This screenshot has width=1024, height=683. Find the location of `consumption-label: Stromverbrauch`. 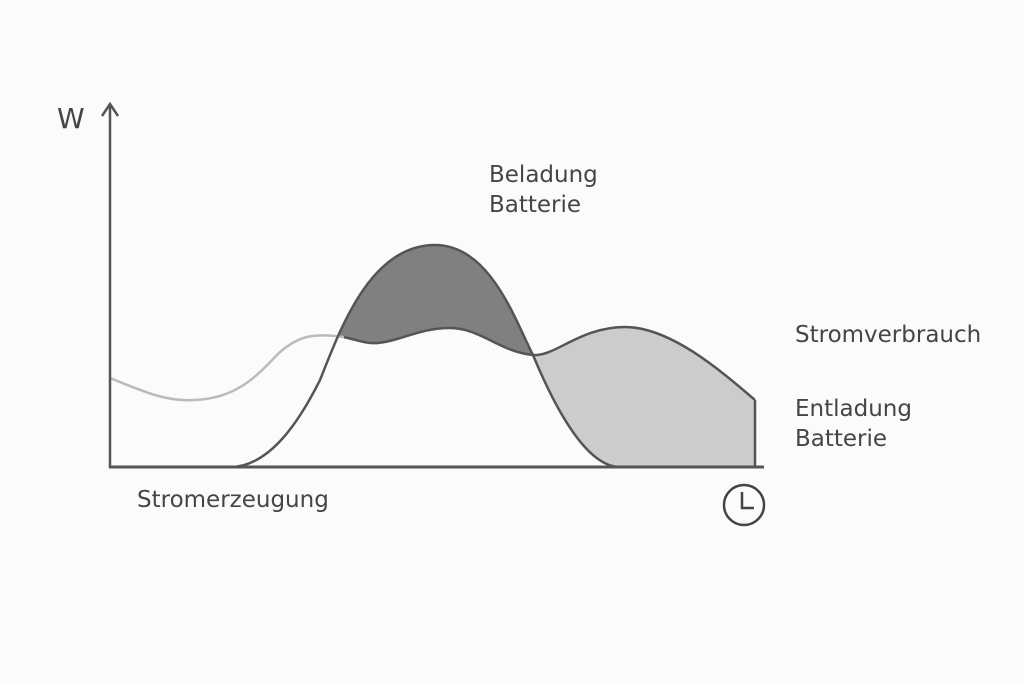

consumption-label: Stromverbrauch is located at coordinates (888, 335).